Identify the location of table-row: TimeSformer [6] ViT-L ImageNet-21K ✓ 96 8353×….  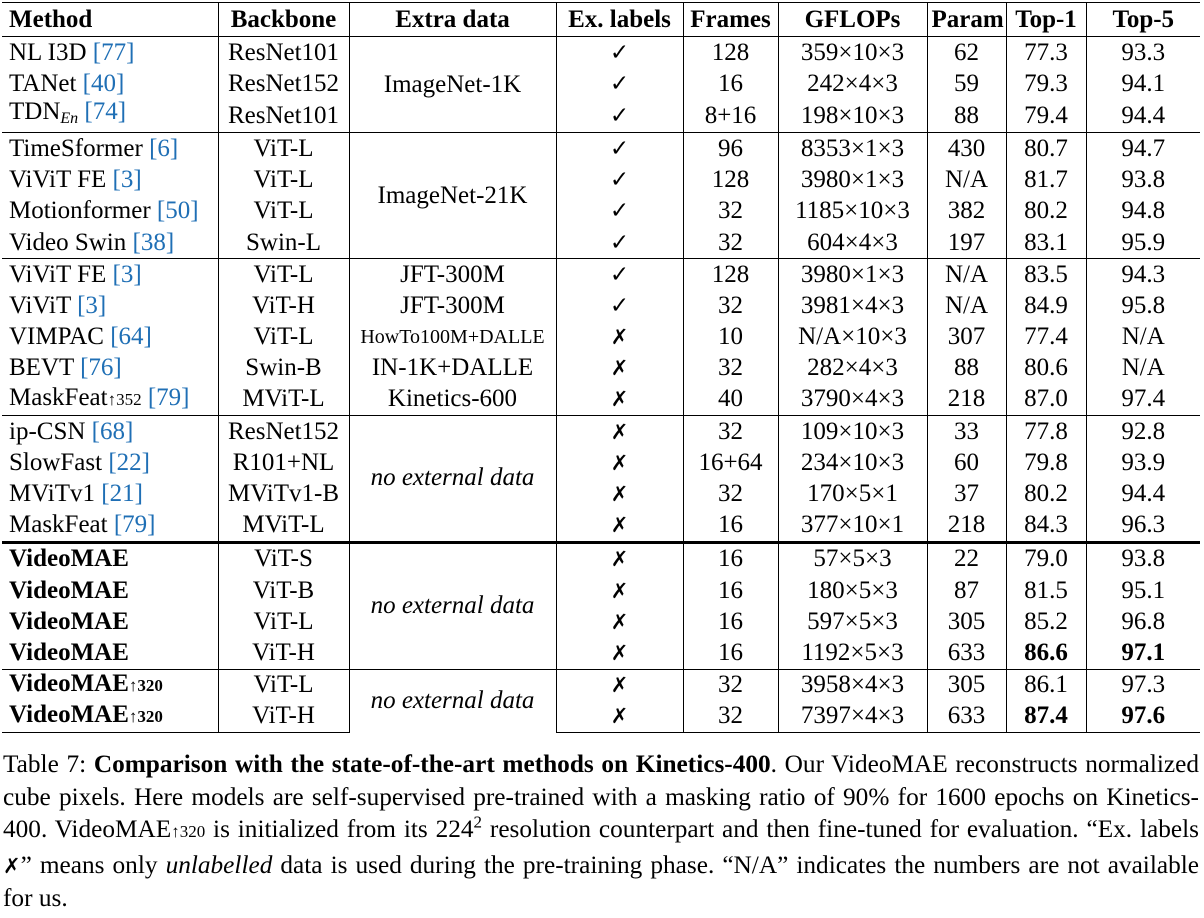
(601, 195).